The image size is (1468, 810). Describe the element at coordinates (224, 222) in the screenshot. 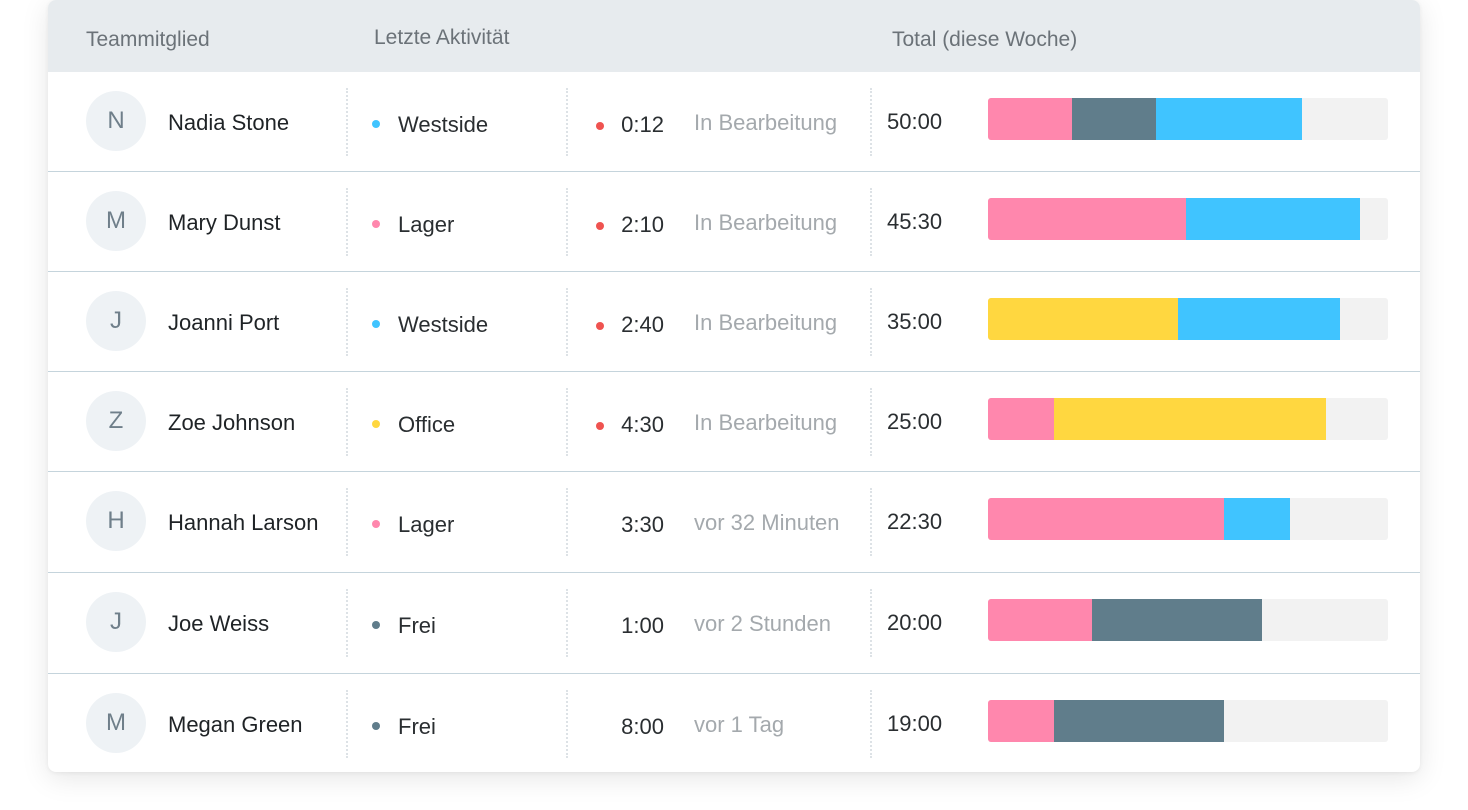

I see `member-name: Mary Dunst` at that location.